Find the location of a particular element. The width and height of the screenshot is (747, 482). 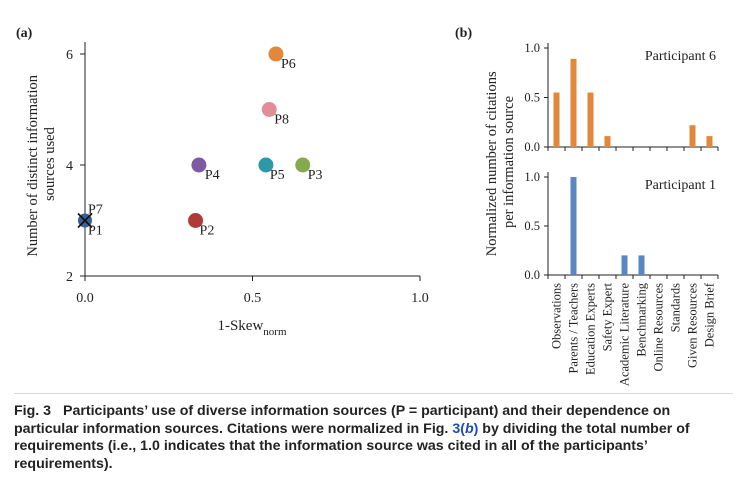

scatter-x-tick-label: 1.0 is located at coordinates (420, 298).